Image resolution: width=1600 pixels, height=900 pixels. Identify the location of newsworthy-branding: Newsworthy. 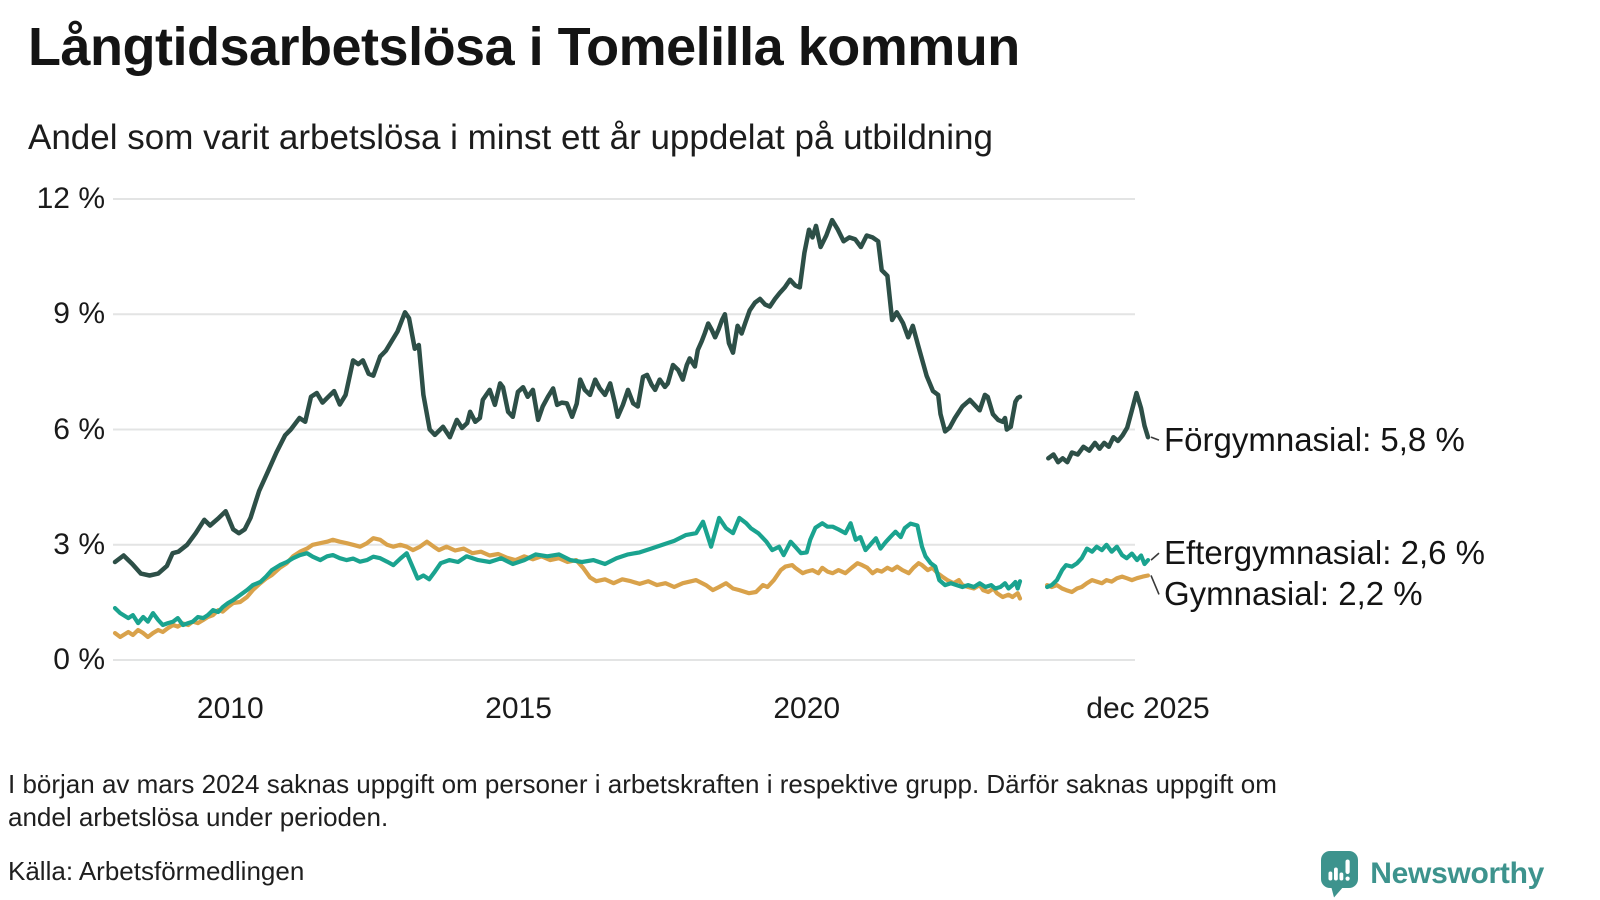
(1432, 874).